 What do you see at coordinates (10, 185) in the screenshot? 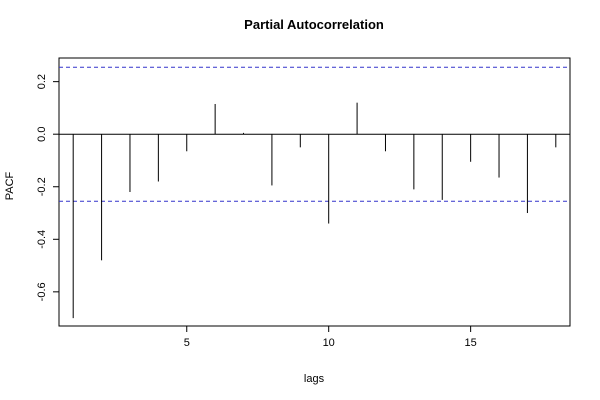
I see `y-axis-label: PACF` at bounding box center [10, 185].